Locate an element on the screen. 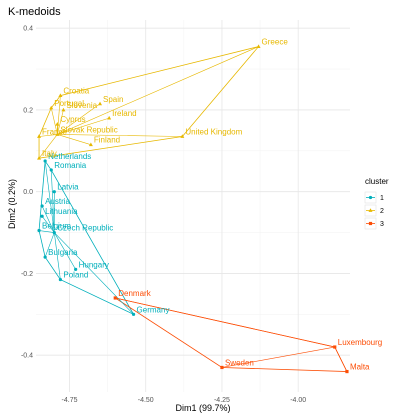  label-germany: Germany is located at coordinates (153, 309).